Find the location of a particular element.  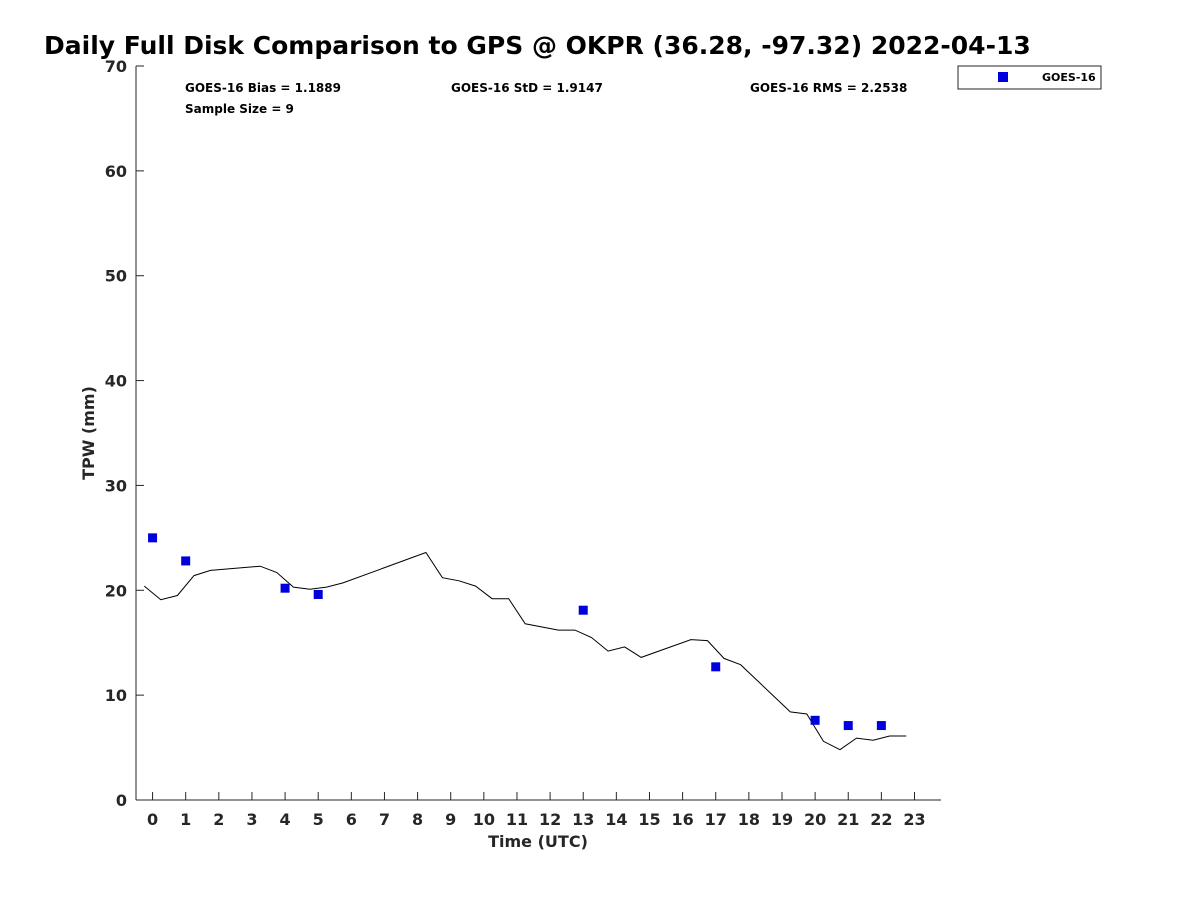

x-tick-label: 21 is located at coordinates (848, 819).